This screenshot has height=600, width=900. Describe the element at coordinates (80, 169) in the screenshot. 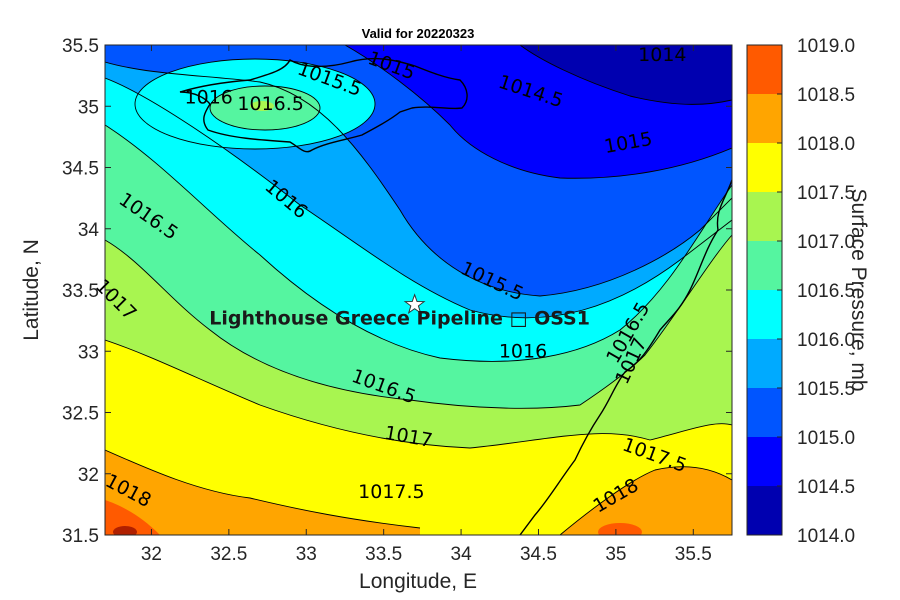

I see `y-tick-label: 34.5` at that location.